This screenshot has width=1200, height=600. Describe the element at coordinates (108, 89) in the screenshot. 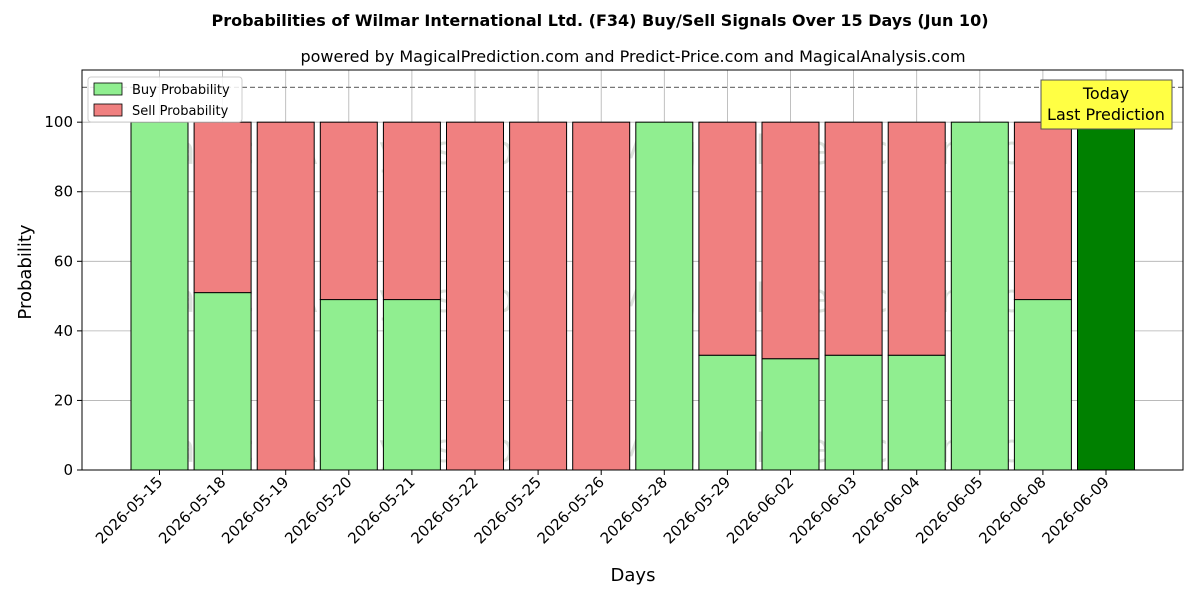

I see `legend-buy-swatch` at that location.